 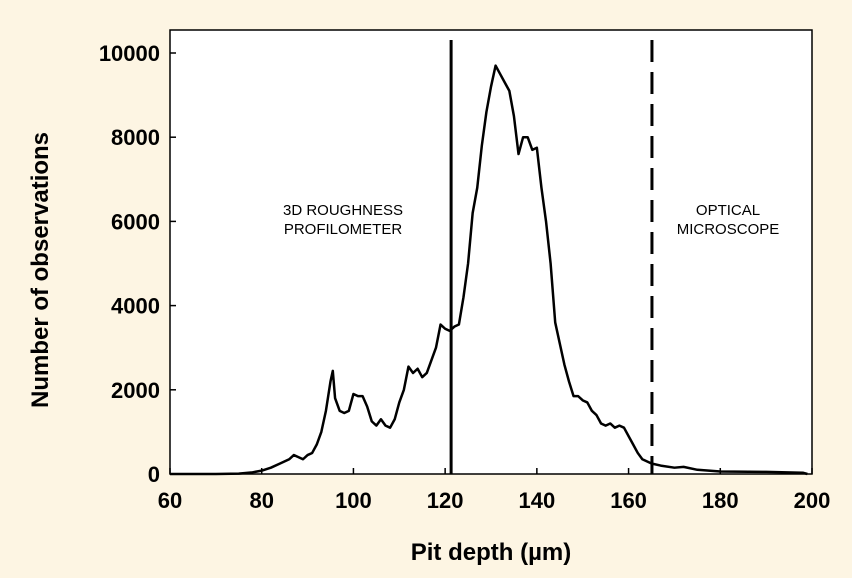 I want to click on annotation: OPTICAL, so click(x=728, y=210).